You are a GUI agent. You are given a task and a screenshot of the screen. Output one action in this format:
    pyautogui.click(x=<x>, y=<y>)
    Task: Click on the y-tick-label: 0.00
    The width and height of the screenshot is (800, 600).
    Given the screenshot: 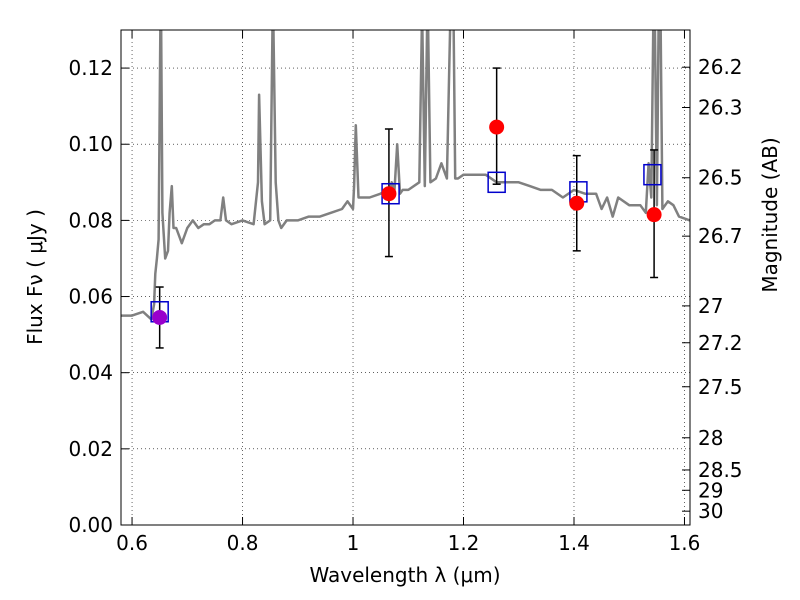 What is the action you would take?
    pyautogui.click(x=90, y=525)
    